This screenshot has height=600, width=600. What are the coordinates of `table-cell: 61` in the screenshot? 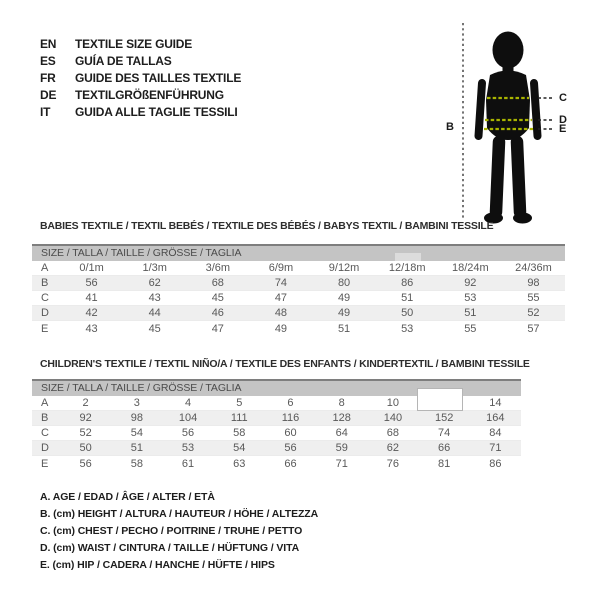 It's located at (188, 463).